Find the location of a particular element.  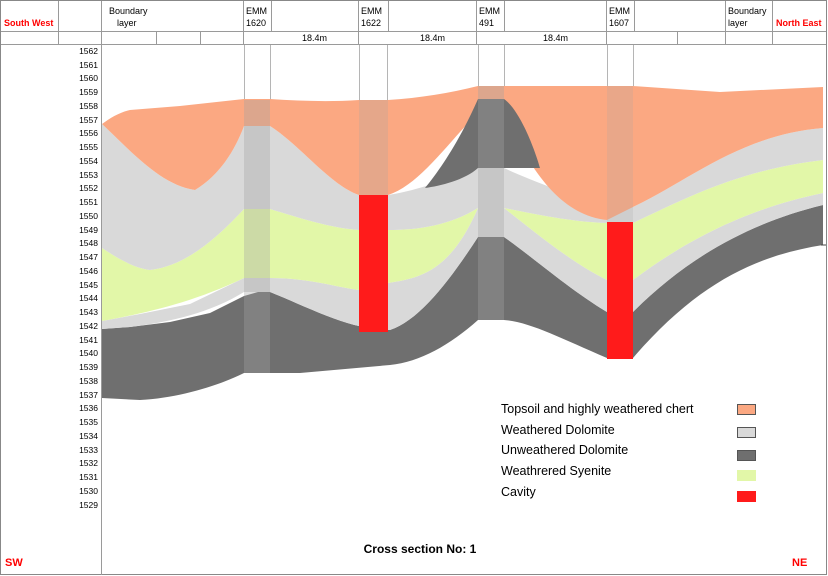

elevation-tick: 1532 is located at coordinates (88, 463).